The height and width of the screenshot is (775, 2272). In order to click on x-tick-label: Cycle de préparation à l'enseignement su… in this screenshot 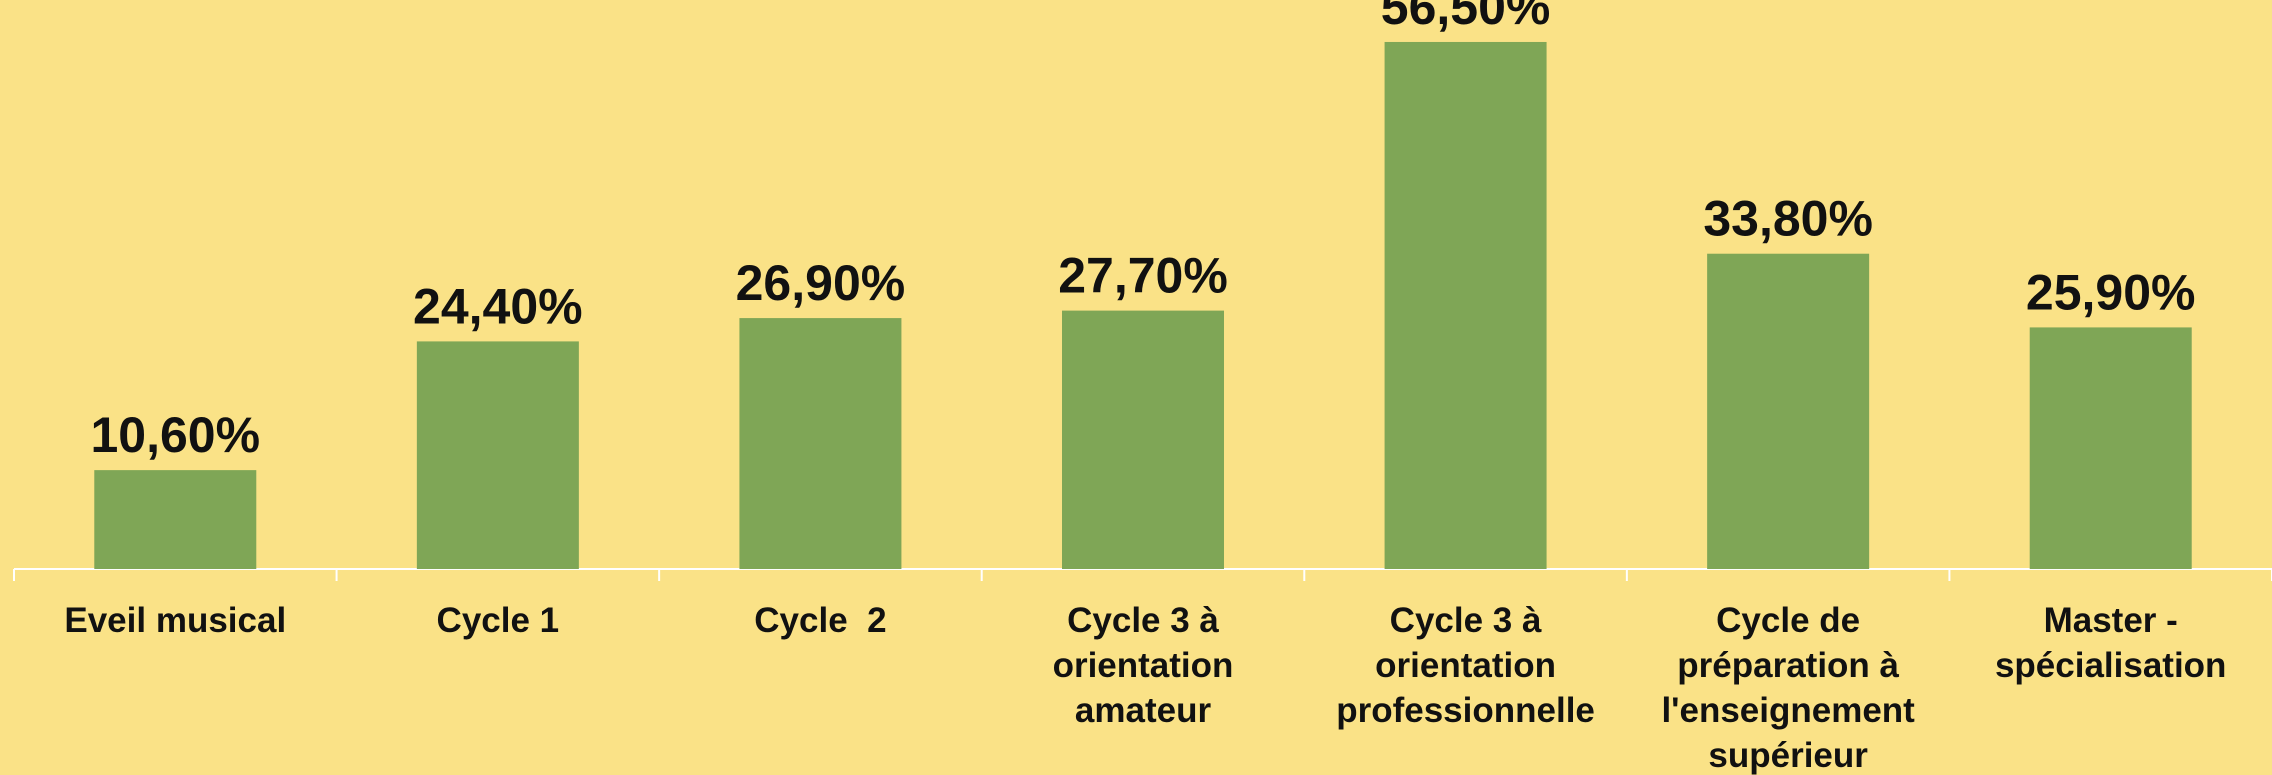, I will do `click(1793, 688)`.